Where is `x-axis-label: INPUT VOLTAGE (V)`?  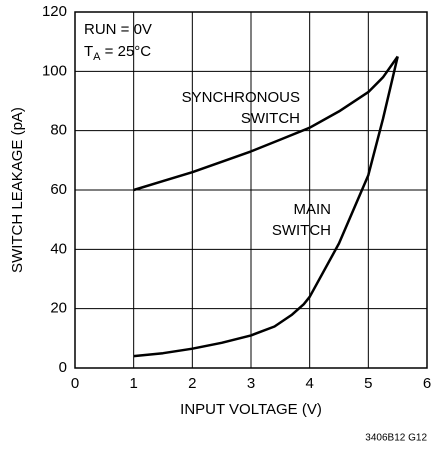 x-axis-label: INPUT VOLTAGE (V) is located at coordinates (251, 409).